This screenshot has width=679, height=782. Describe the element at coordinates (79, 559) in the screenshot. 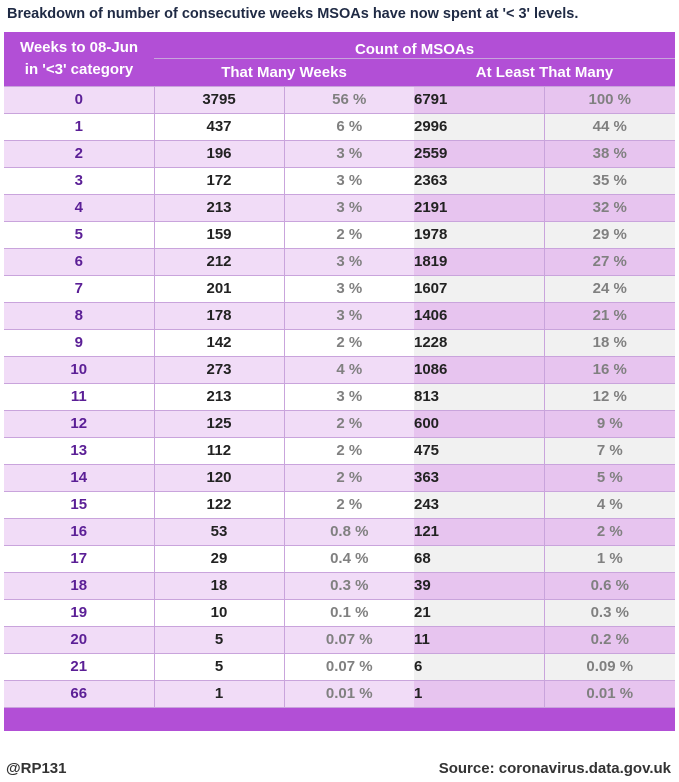

I see `weeks-cell: 17` at that location.